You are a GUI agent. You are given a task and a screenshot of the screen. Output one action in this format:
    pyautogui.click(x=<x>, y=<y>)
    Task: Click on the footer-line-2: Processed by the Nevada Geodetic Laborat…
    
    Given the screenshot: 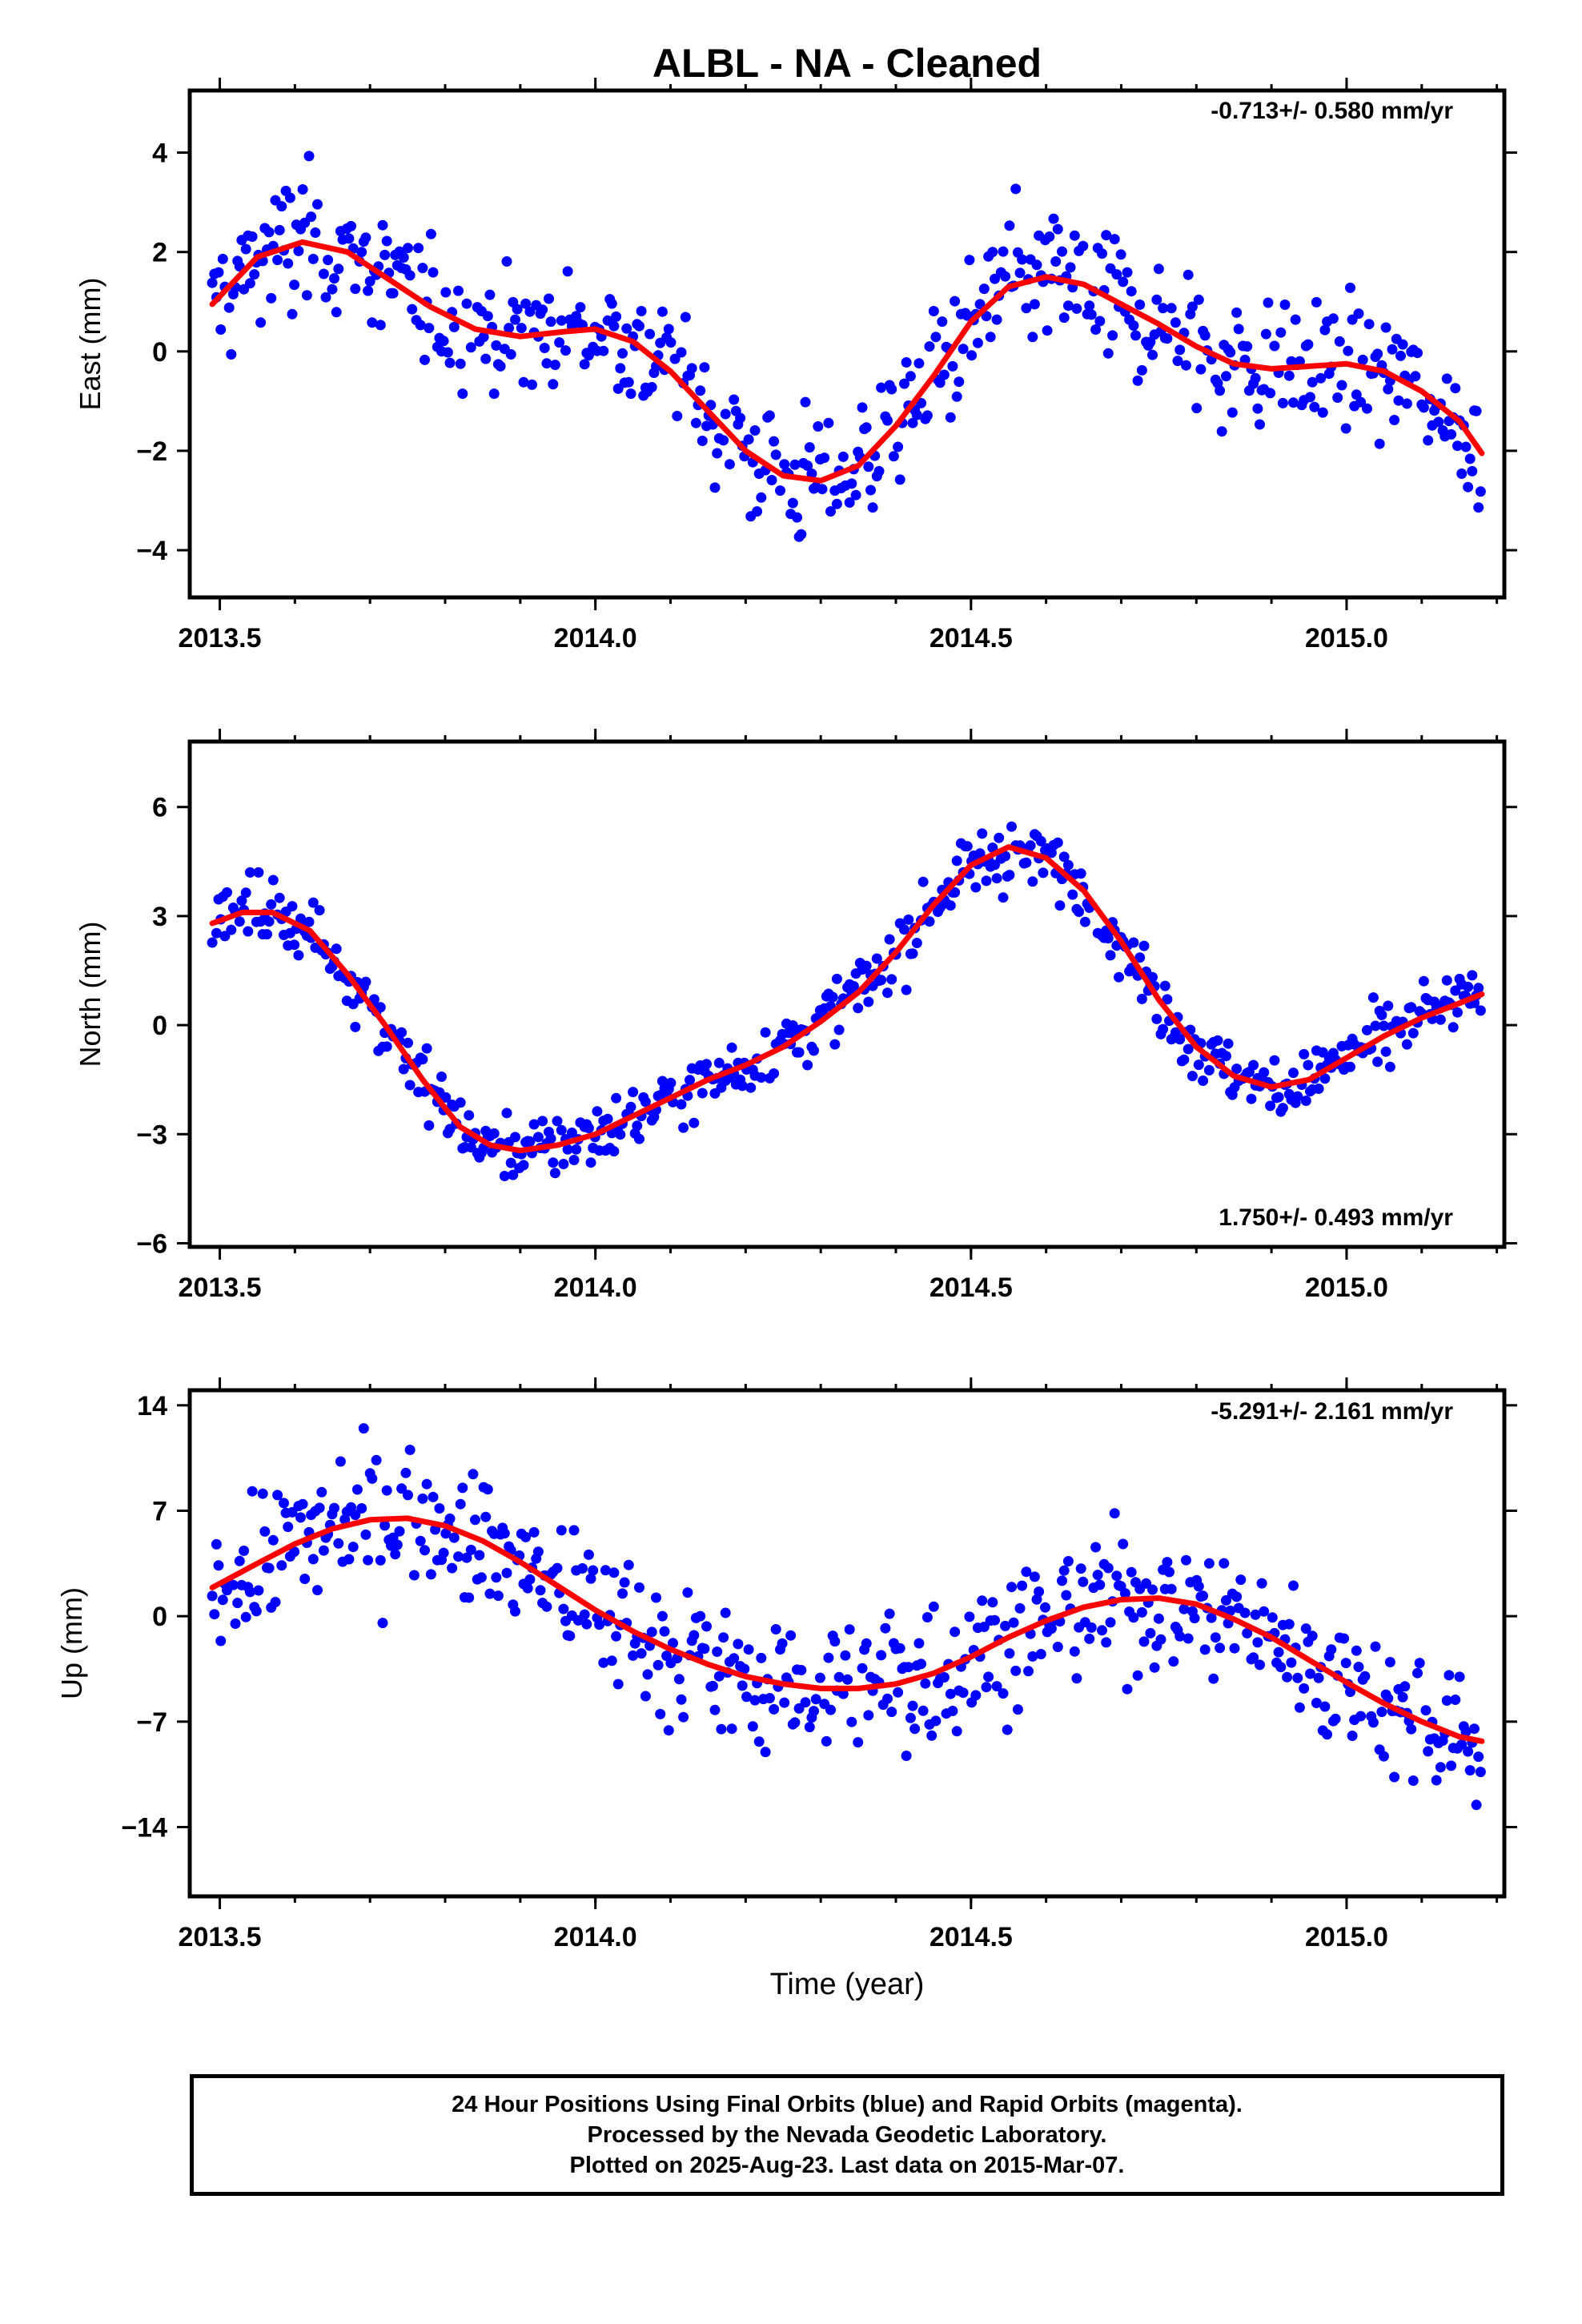 What is the action you would take?
    pyautogui.click(x=847, y=2135)
    